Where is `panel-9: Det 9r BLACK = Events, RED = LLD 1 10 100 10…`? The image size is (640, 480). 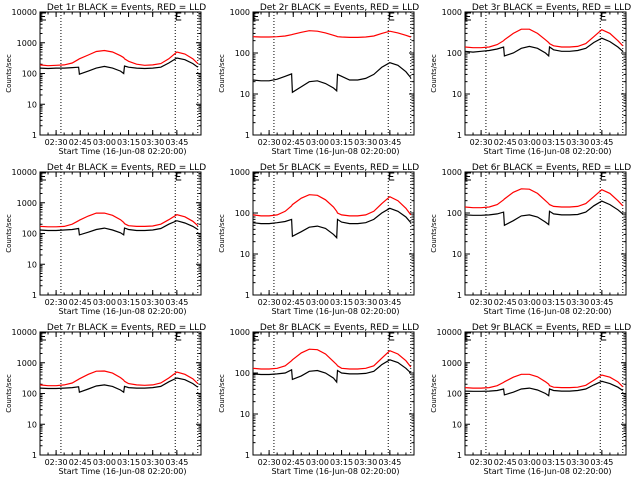
panel-9: Det 9r BLACK = Events, RED = LLD 1 10 100 10… is located at coordinates (530, 399).